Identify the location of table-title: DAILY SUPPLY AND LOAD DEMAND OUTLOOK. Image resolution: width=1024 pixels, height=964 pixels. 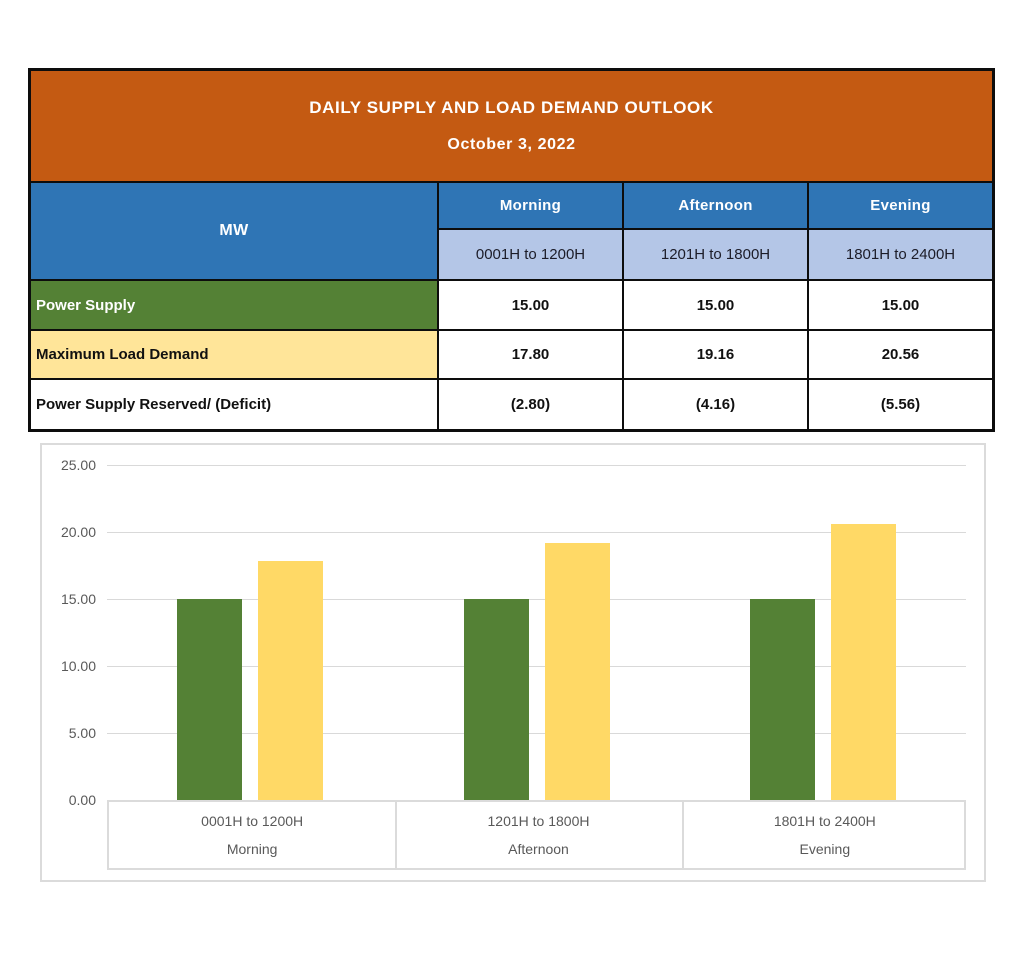
(511, 107).